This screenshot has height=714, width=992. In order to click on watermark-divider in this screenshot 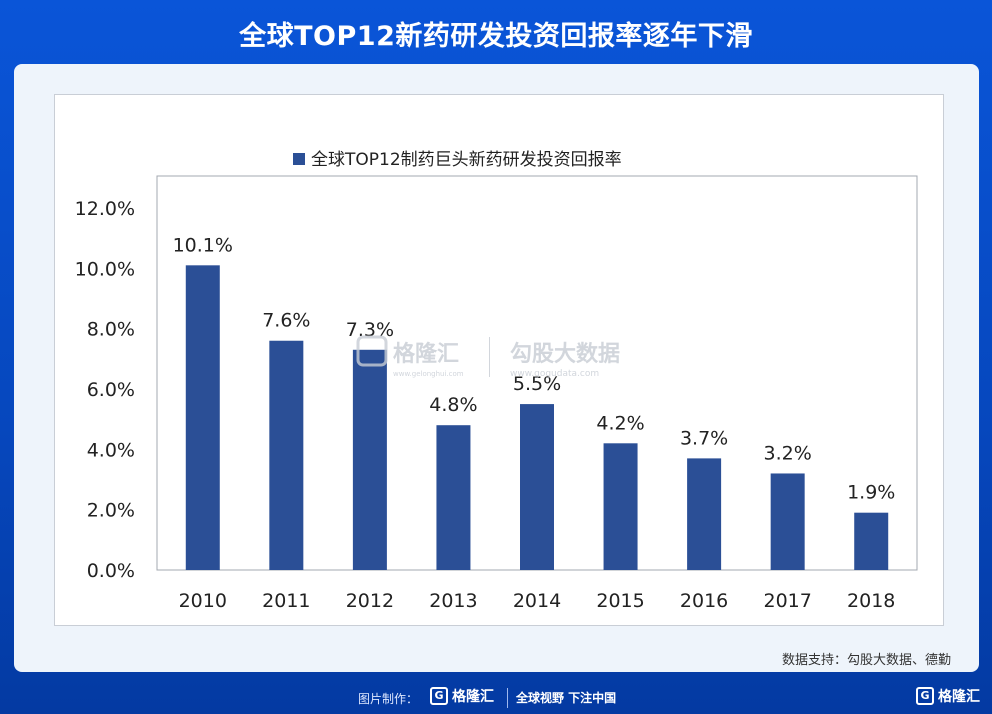, I will do `click(489, 357)`.